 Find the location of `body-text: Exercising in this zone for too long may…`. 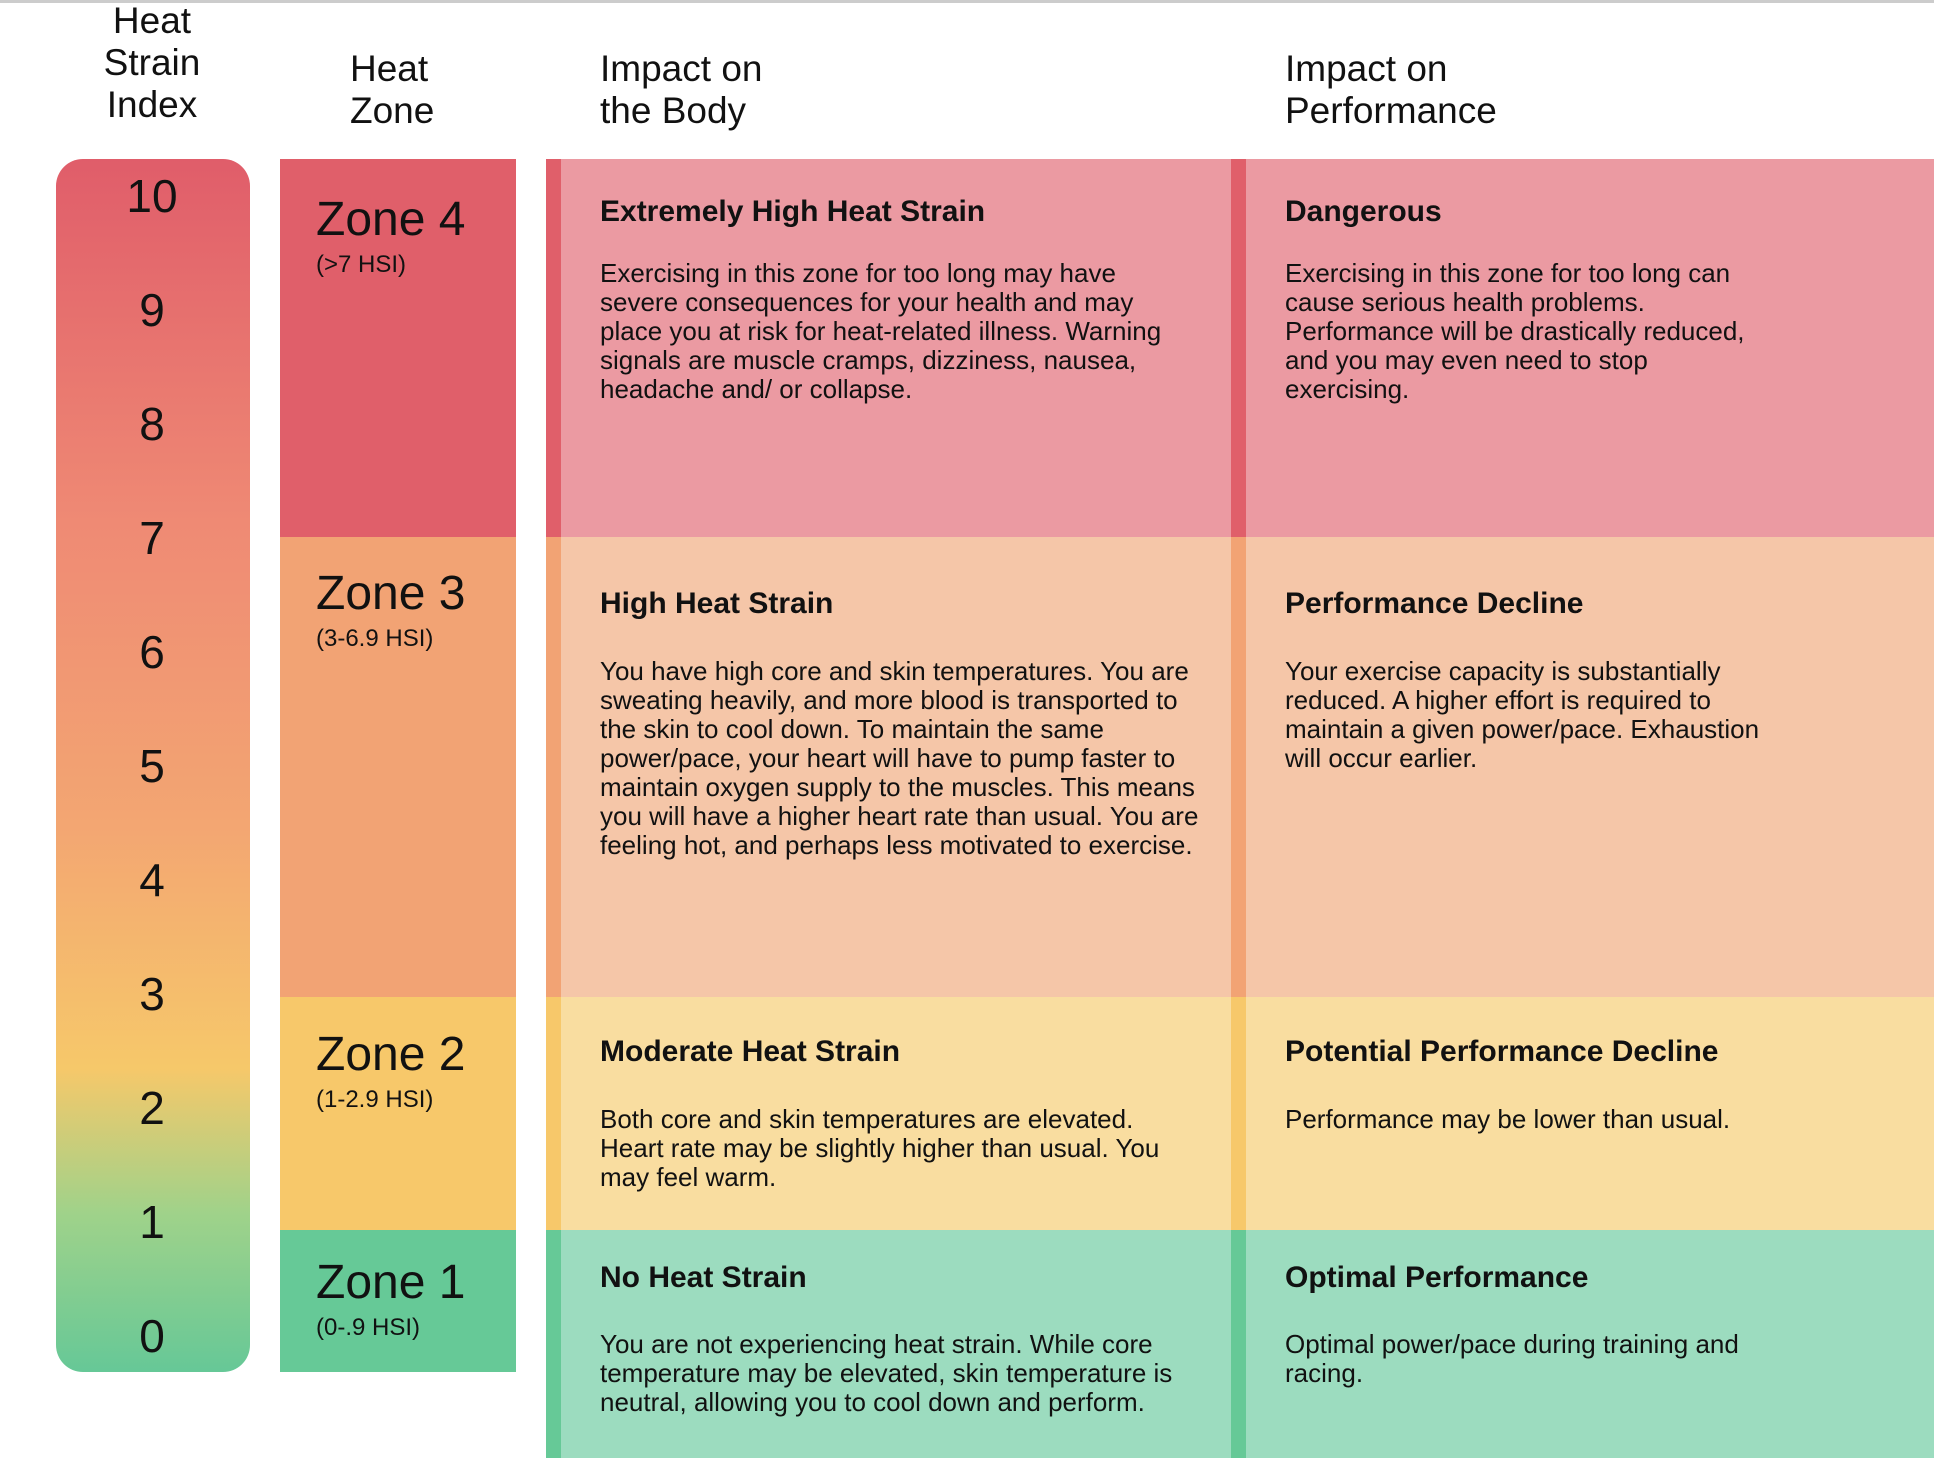

body-text: Exercising in this zone for too long may… is located at coordinates (881, 331).